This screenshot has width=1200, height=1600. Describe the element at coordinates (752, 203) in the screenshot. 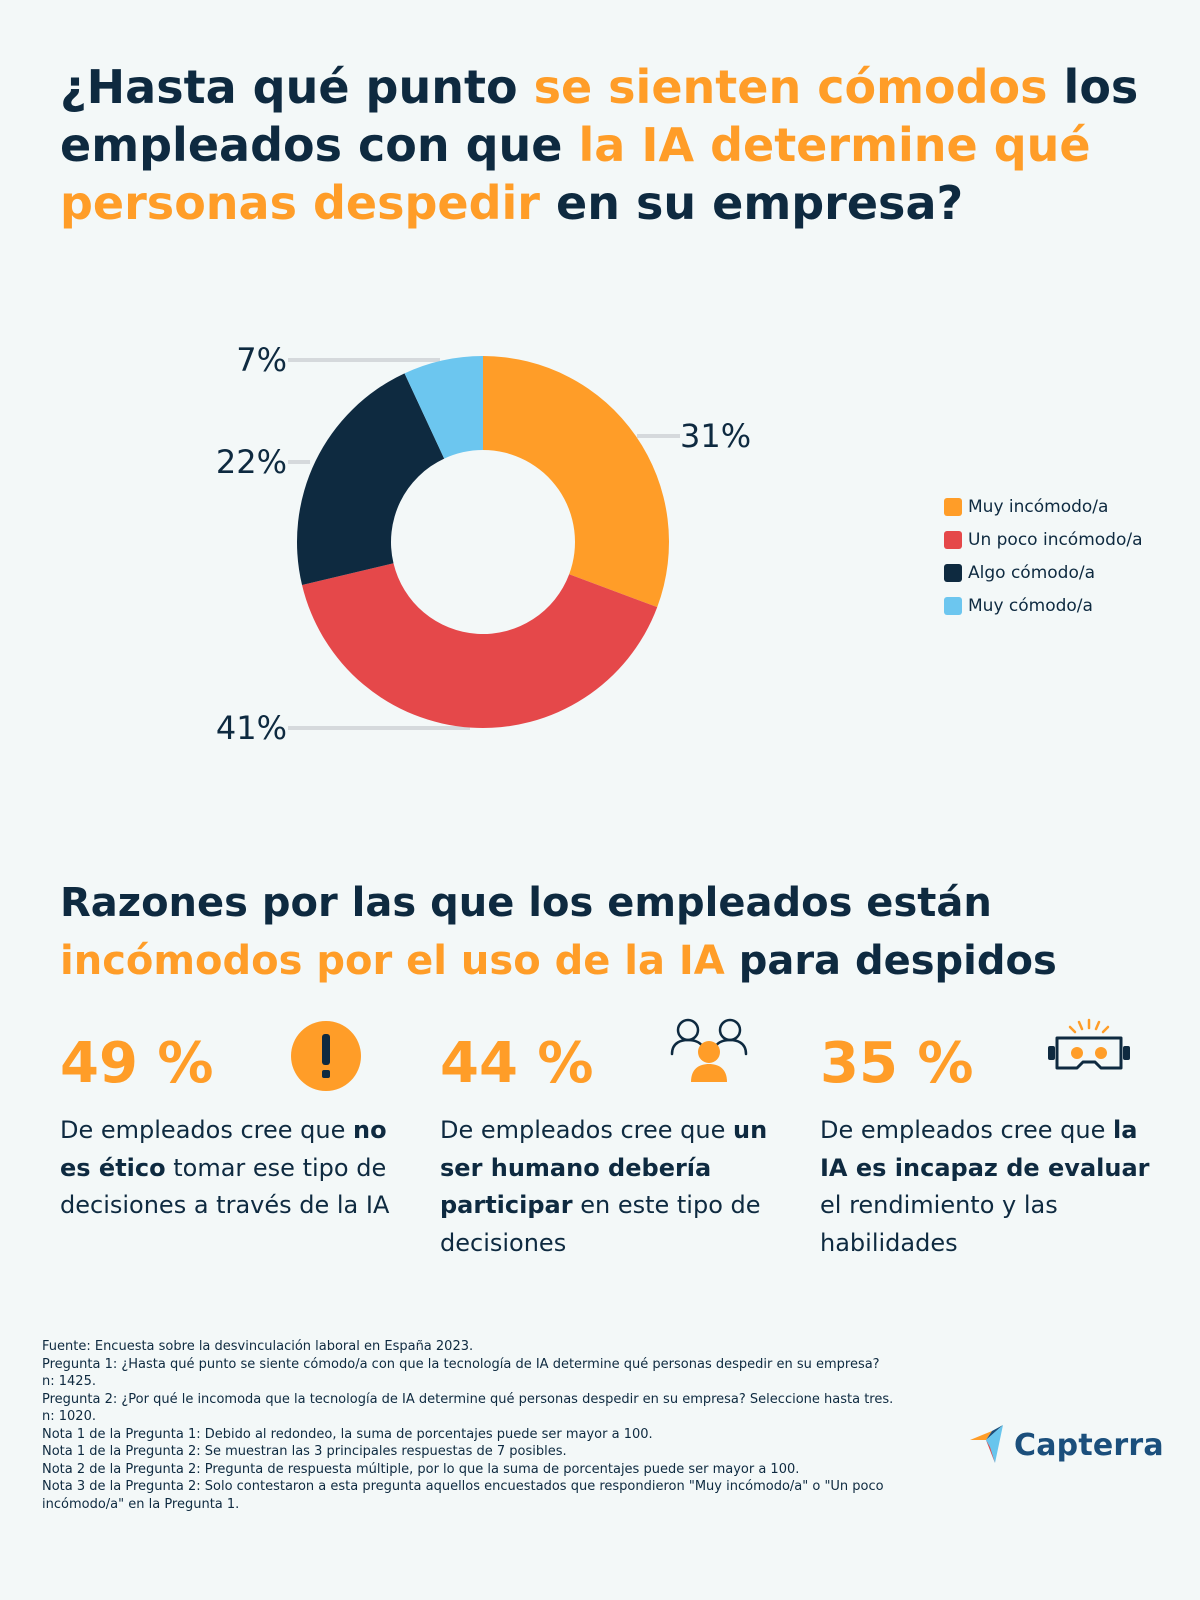

I see `title-part-5: en su empresa?` at that location.